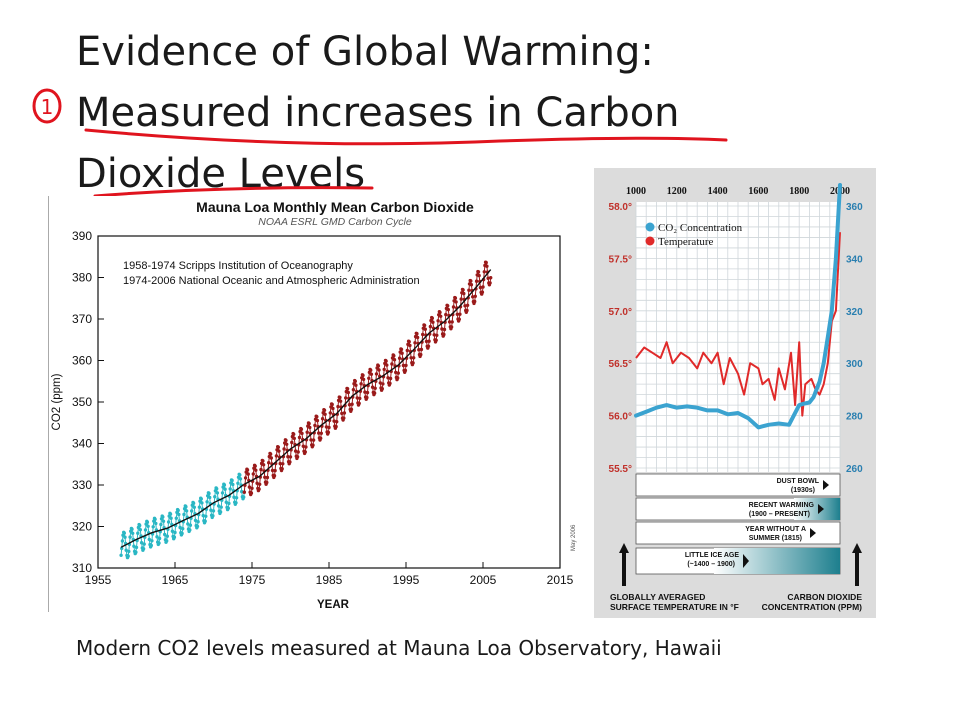 Image resolution: width=960 pixels, height=720 pixels. Describe the element at coordinates (779, 514) in the screenshot. I see `period-label: (1900 – PRESENT)` at that location.